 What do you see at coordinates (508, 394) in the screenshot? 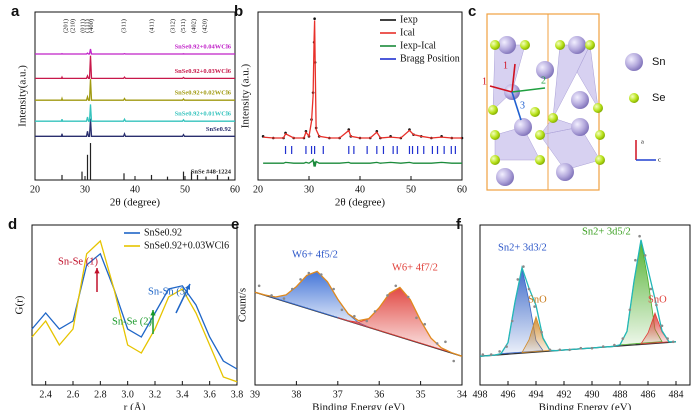
I see `x-tick-label: 496` at bounding box center [508, 394].